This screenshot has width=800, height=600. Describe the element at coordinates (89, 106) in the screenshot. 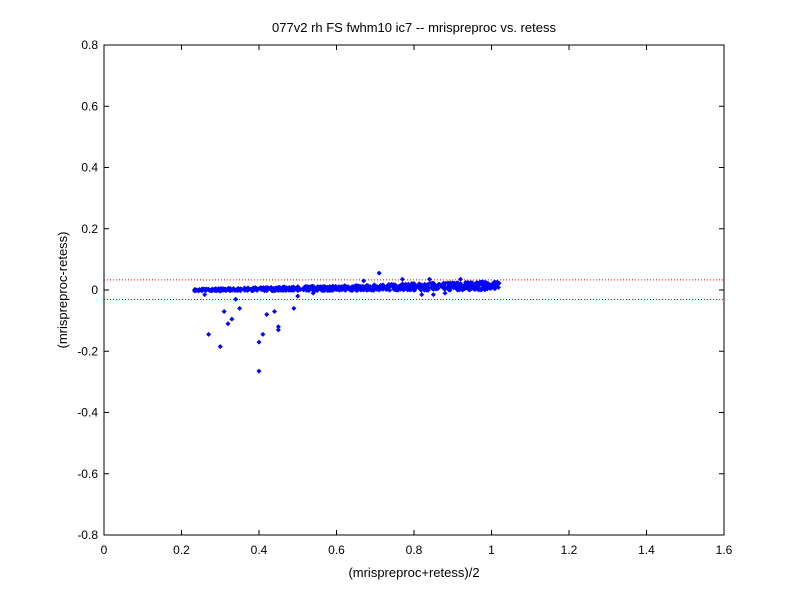

I see `y-tick-label: 0.6` at that location.